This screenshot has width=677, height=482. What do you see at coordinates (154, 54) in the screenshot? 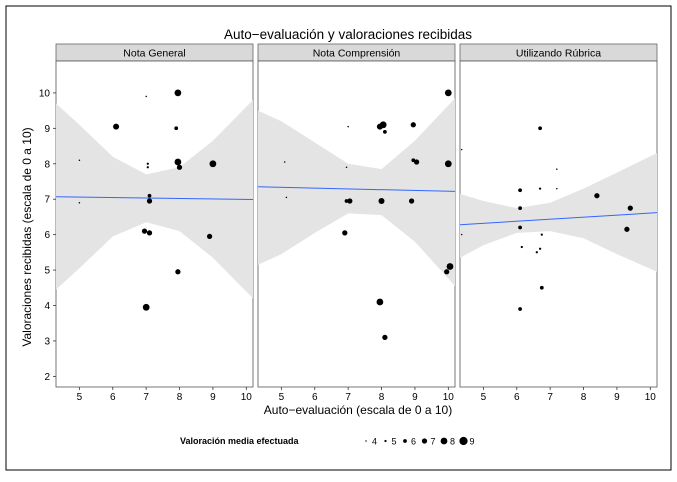
I see `facet-strip-label: Nota General` at bounding box center [154, 54].